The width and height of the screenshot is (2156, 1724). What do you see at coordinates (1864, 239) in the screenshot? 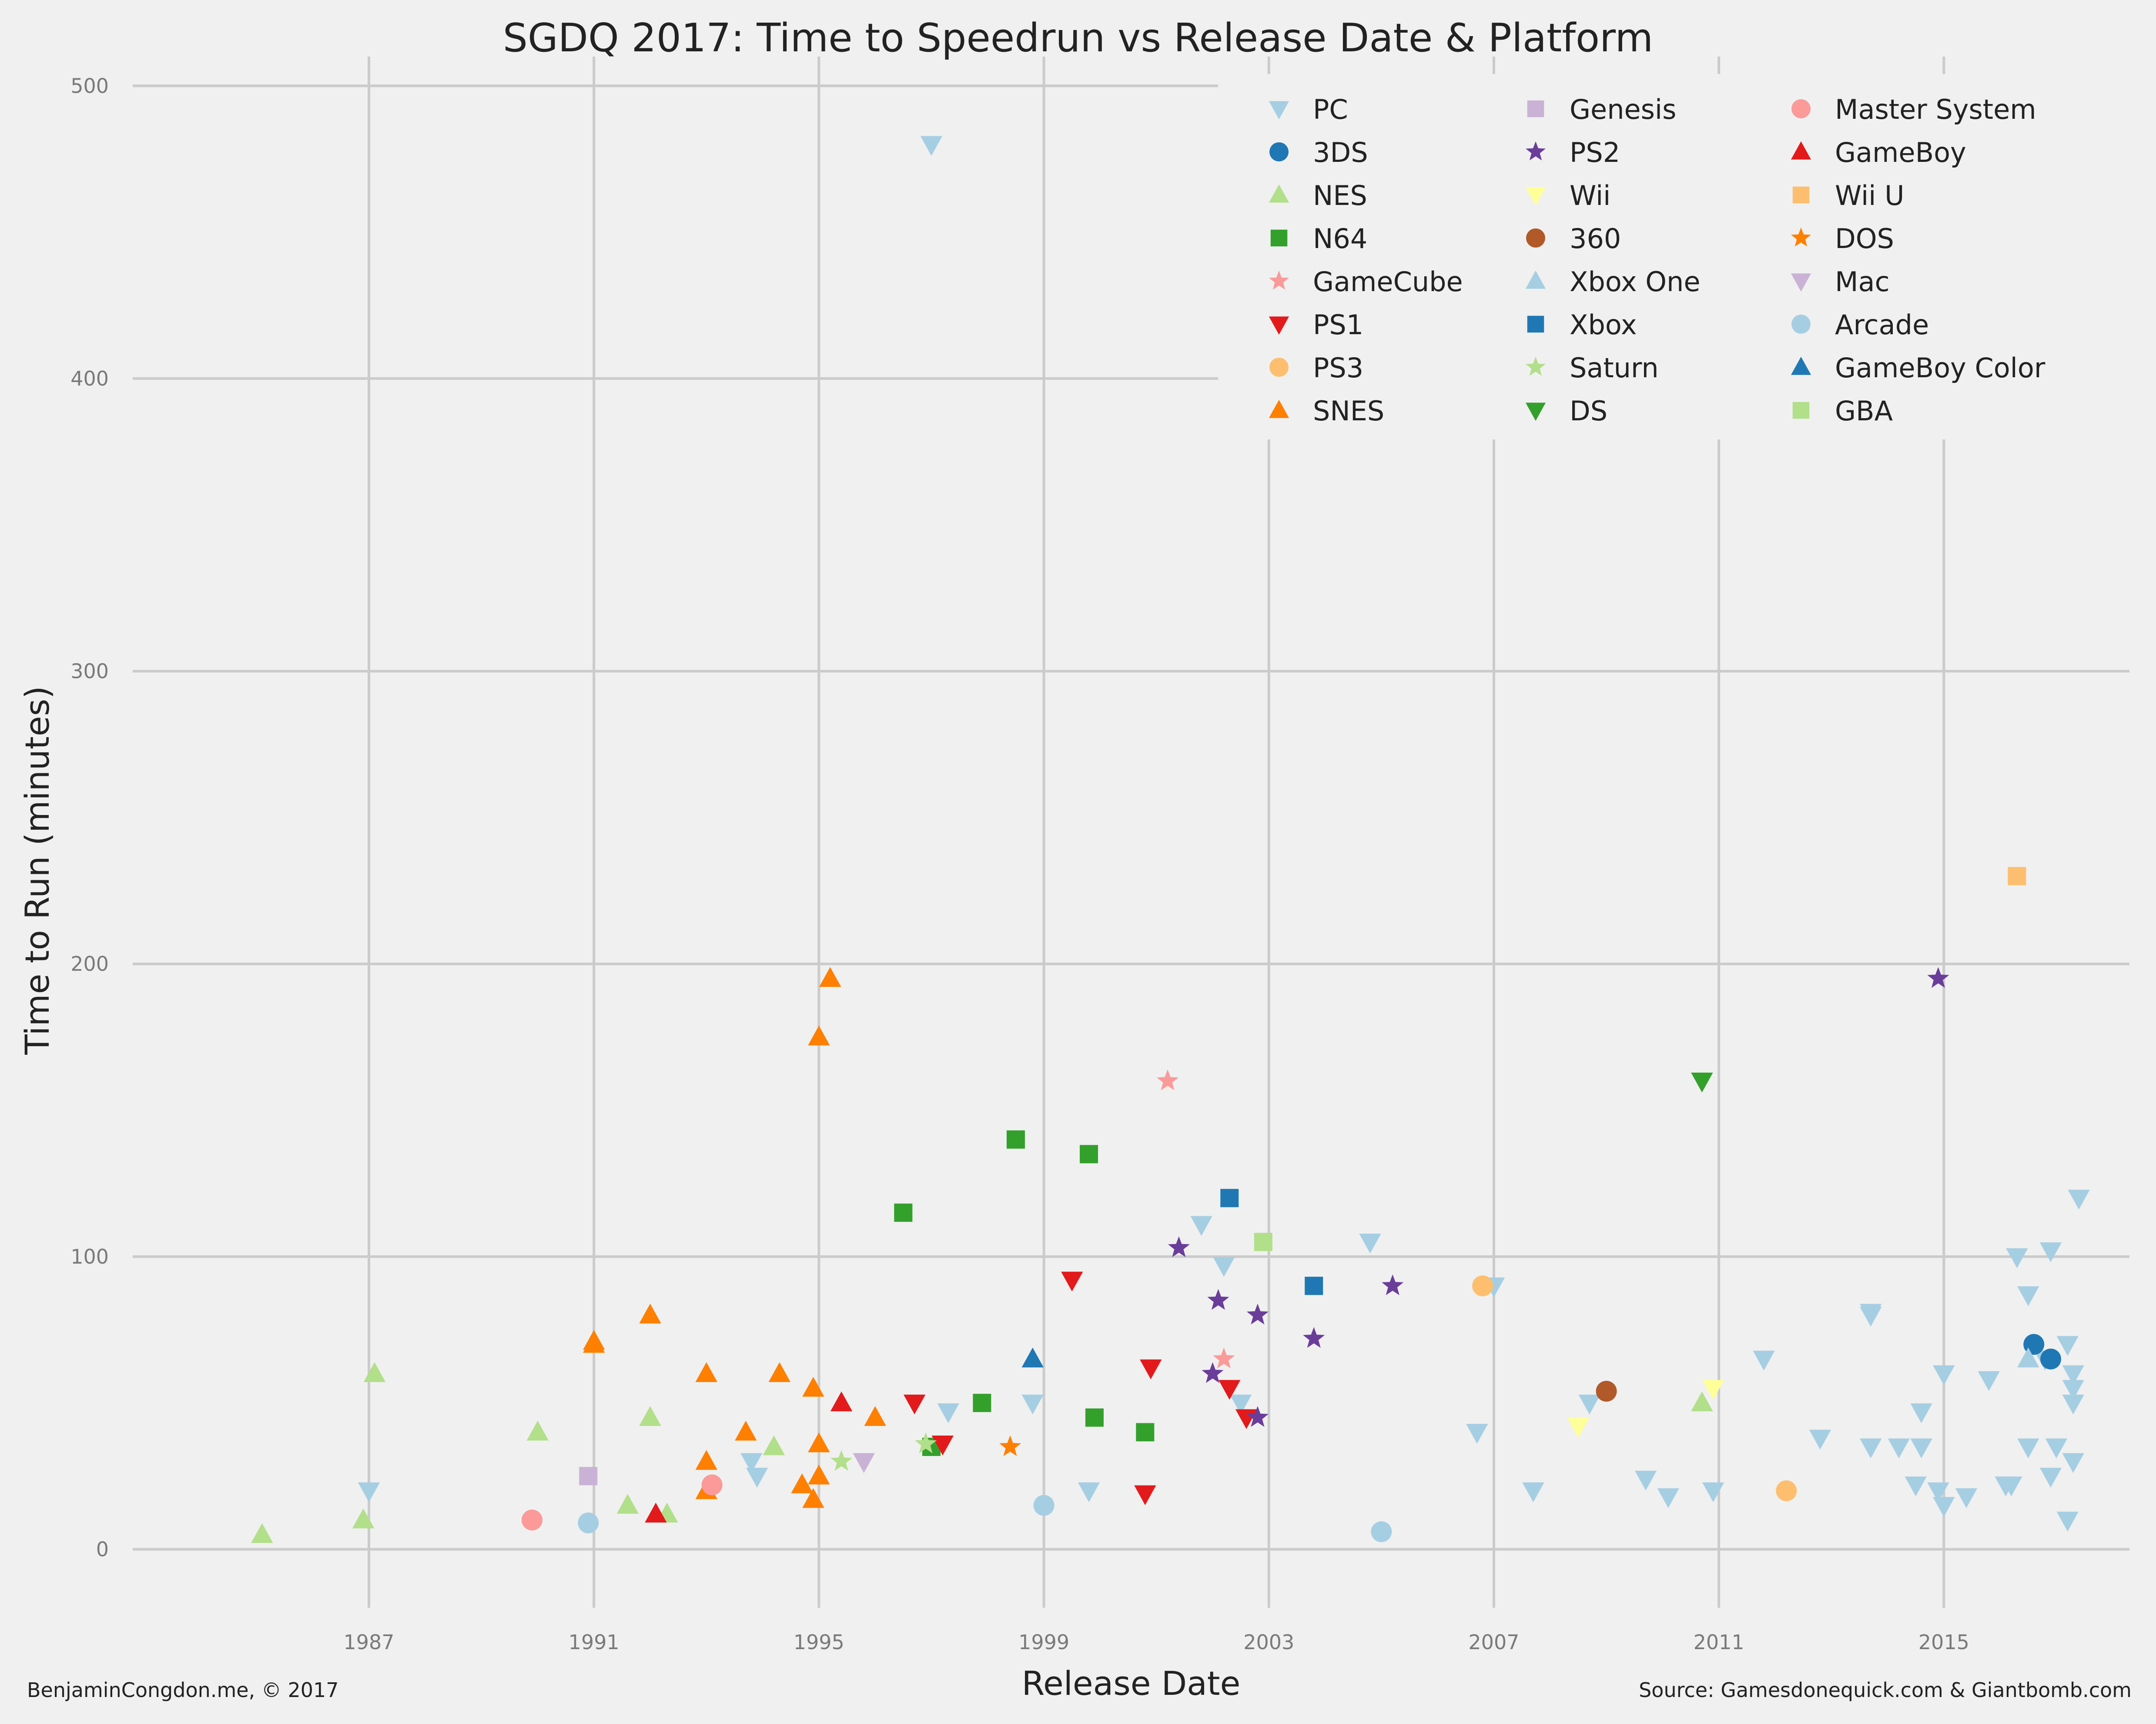
I see `legend-label-dos: DOS` at bounding box center [1864, 239].